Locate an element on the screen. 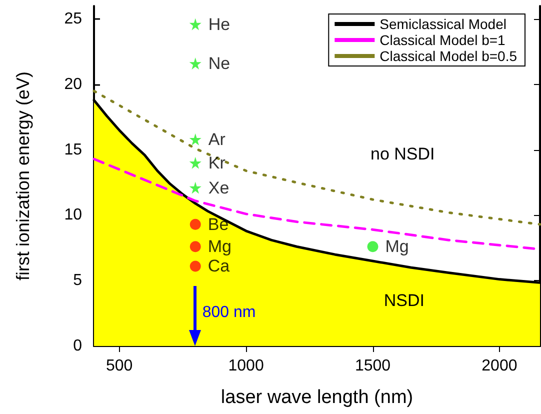 The width and height of the screenshot is (541, 414). data-label: Ar is located at coordinates (217, 139).